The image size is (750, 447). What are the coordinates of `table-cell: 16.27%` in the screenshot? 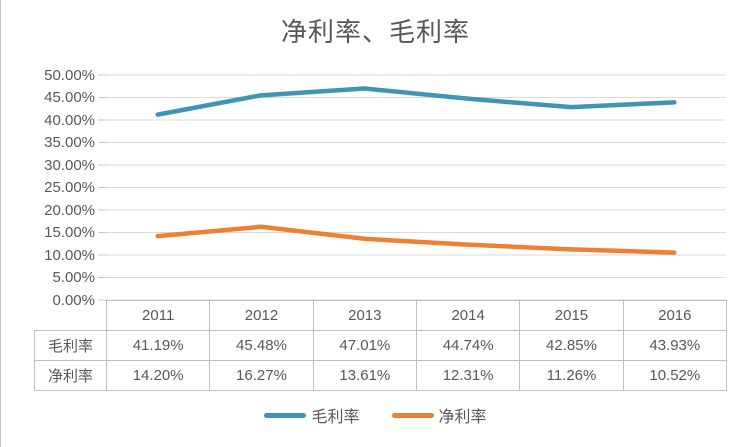 It's located at (261, 375).